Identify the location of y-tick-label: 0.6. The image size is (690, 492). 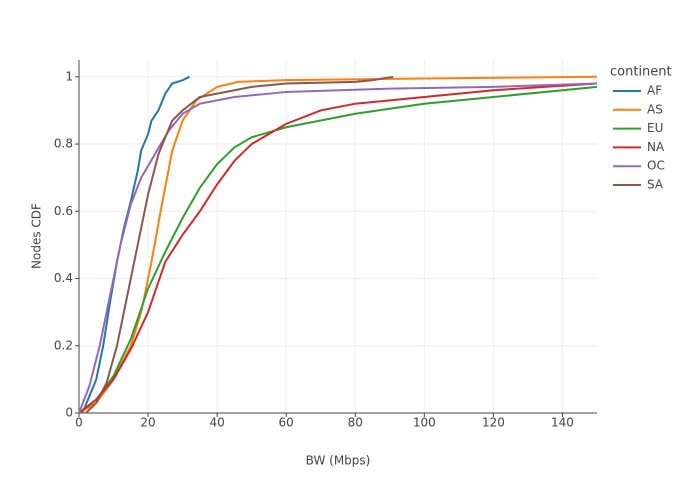
(63, 211).